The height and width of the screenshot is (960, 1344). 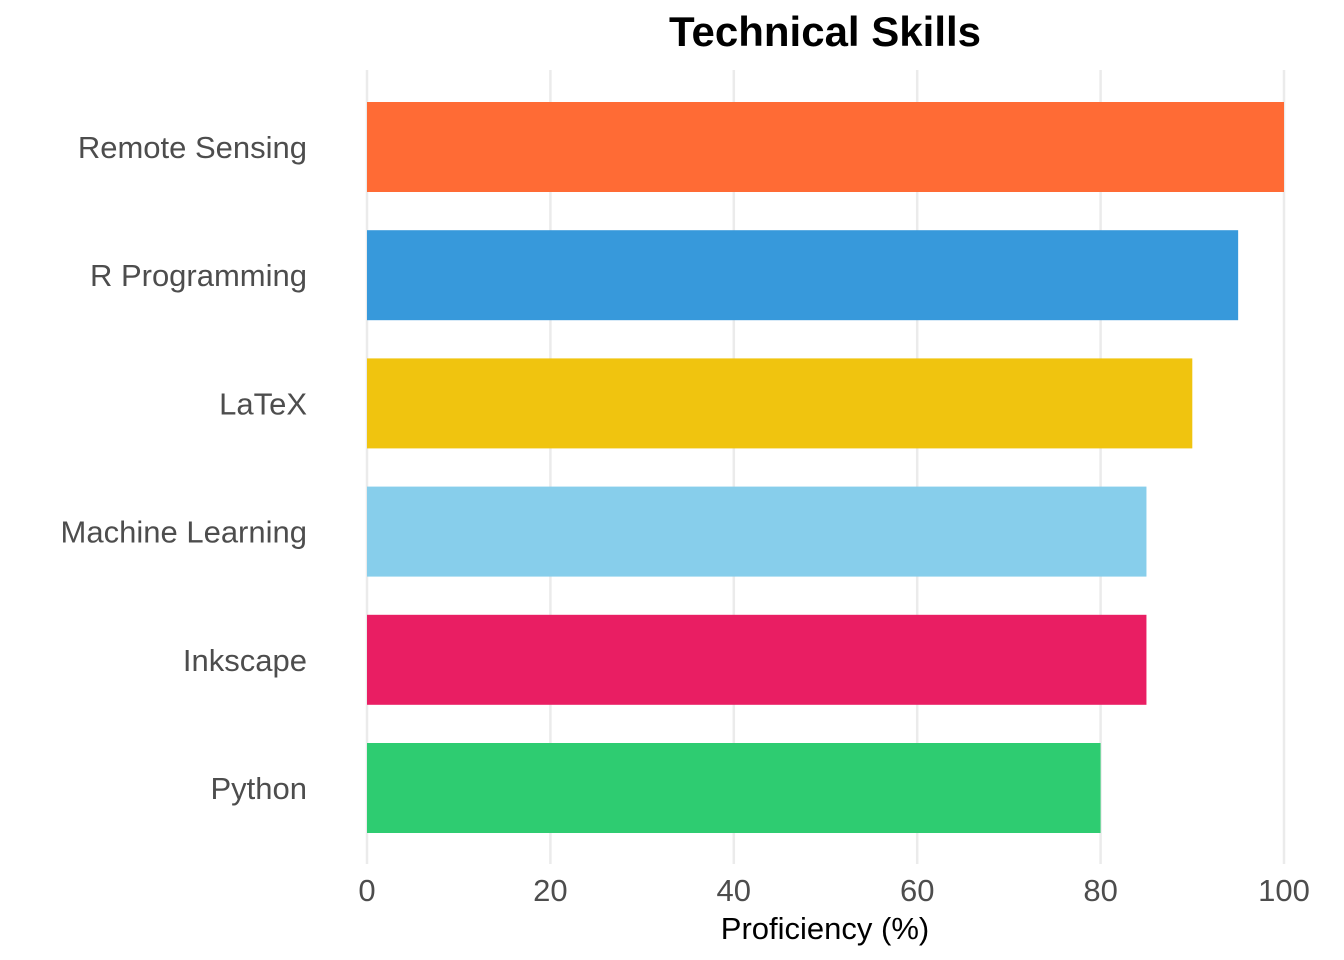 What do you see at coordinates (366, 890) in the screenshot?
I see `x-tick-label: 0` at bounding box center [366, 890].